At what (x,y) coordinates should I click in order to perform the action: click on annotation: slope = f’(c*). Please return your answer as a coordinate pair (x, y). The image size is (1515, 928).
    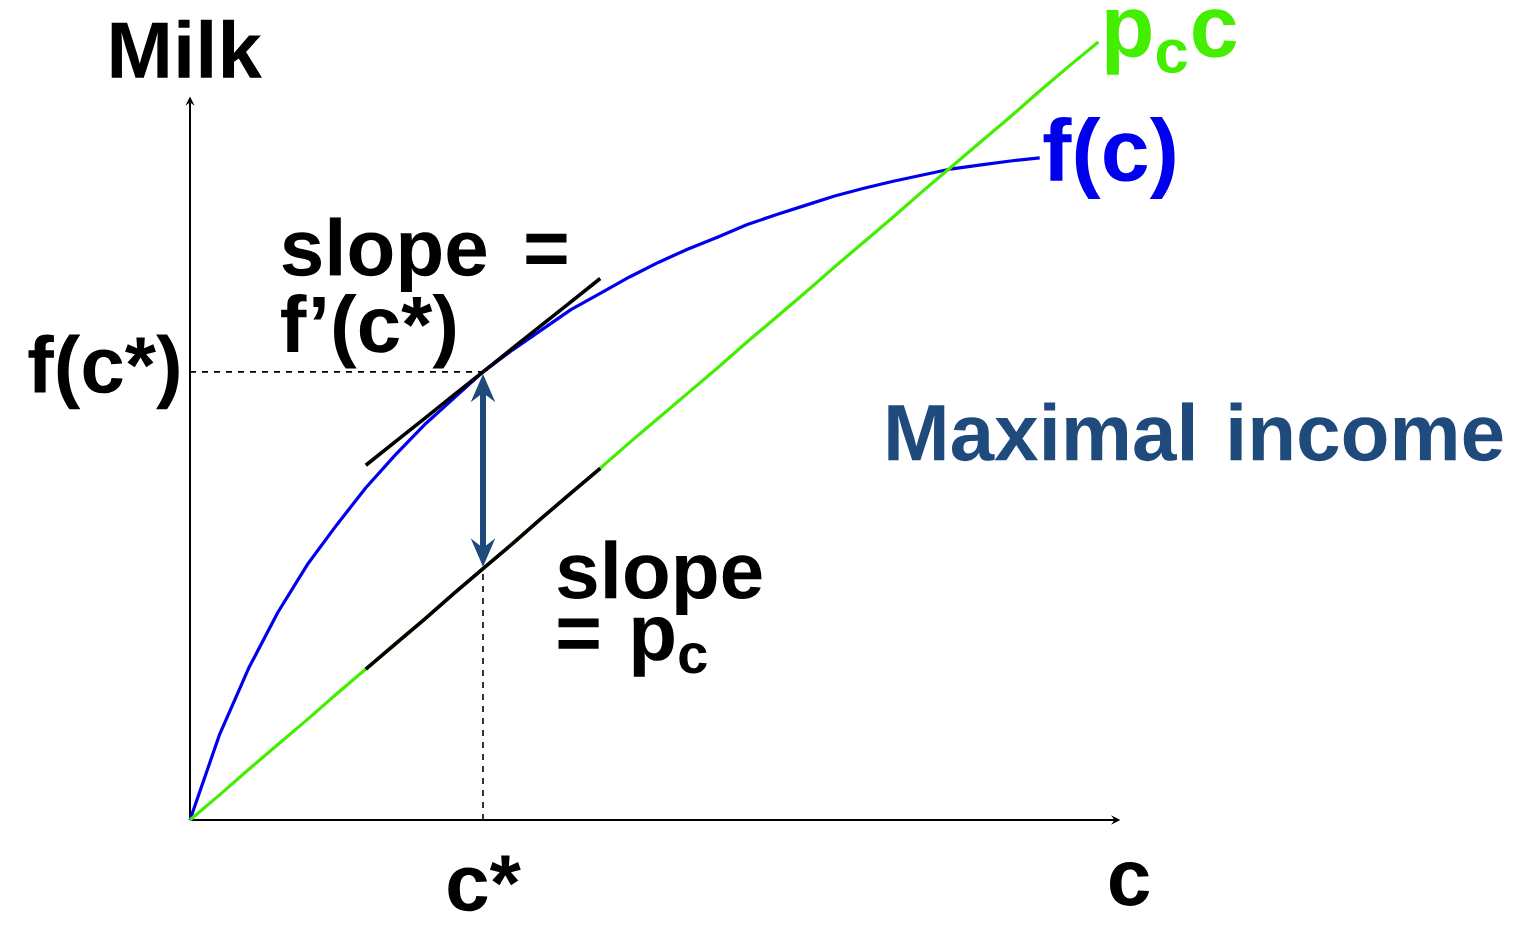
    Looking at the image, I should click on (424, 293).